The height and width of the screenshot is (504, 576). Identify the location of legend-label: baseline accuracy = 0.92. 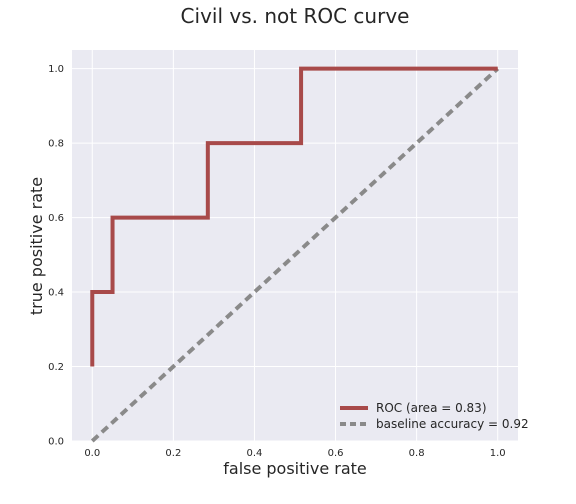
(452, 424).